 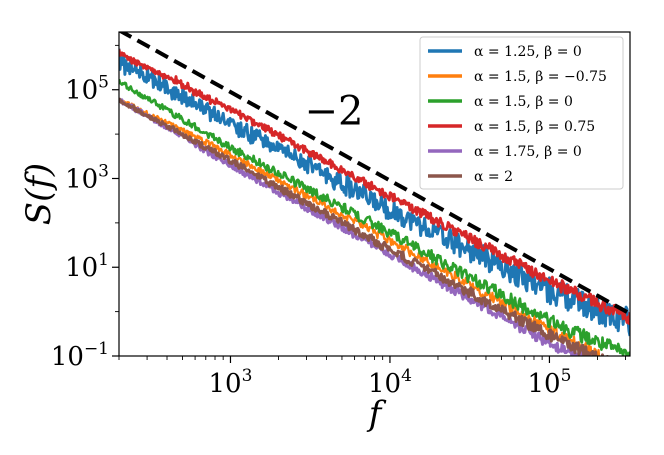 What do you see at coordinates (493, 177) in the screenshot?
I see `legend-label: α = 2` at bounding box center [493, 177].